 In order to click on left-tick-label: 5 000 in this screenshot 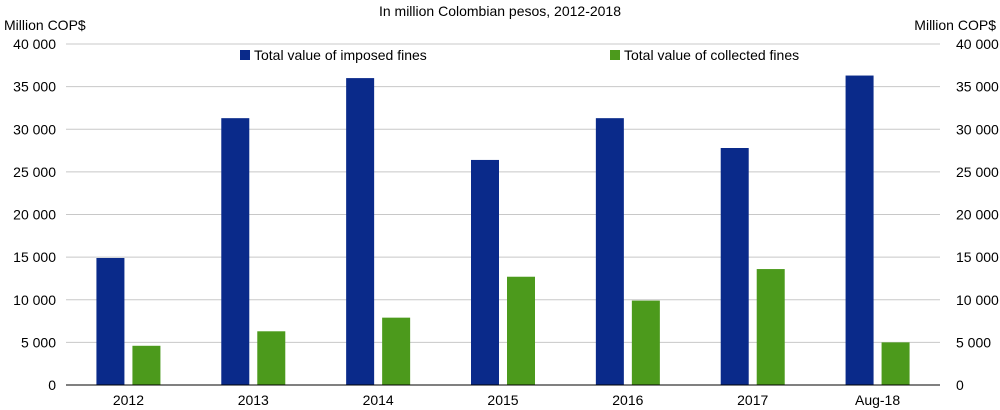, I will do `click(38, 342)`.